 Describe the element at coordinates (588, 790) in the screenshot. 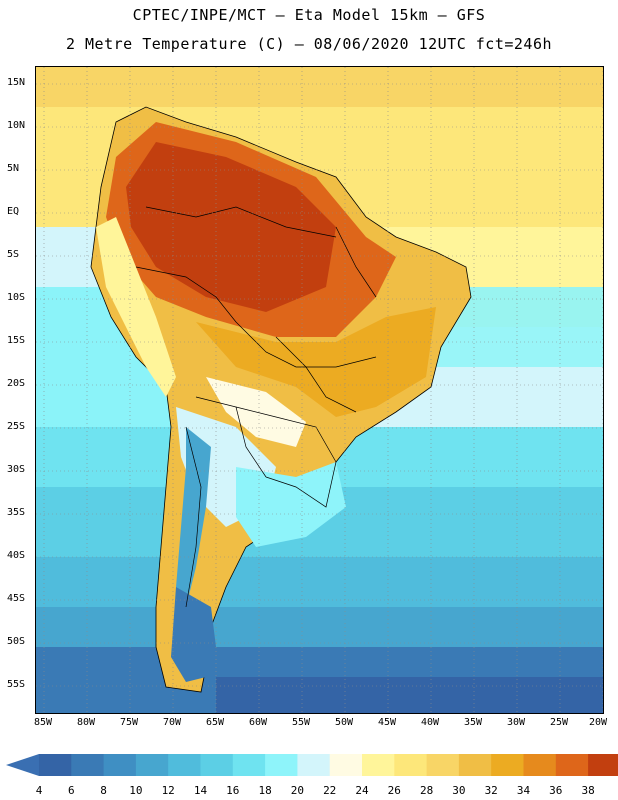

I see `colorbar-tick-label: 38` at that location.